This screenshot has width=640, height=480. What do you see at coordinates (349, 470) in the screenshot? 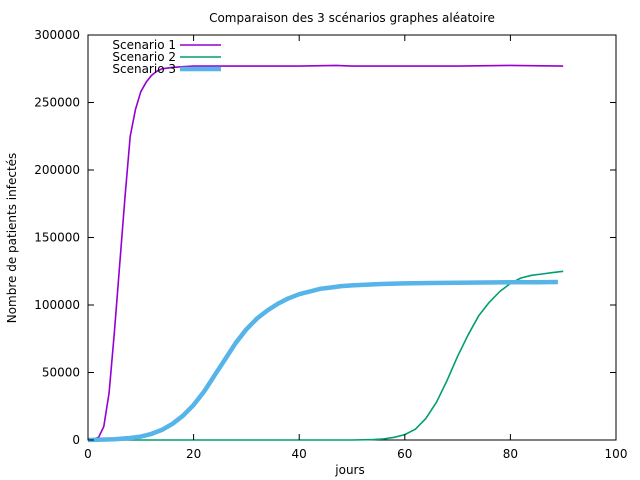
I see `x-axis-label: jours` at bounding box center [349, 470].